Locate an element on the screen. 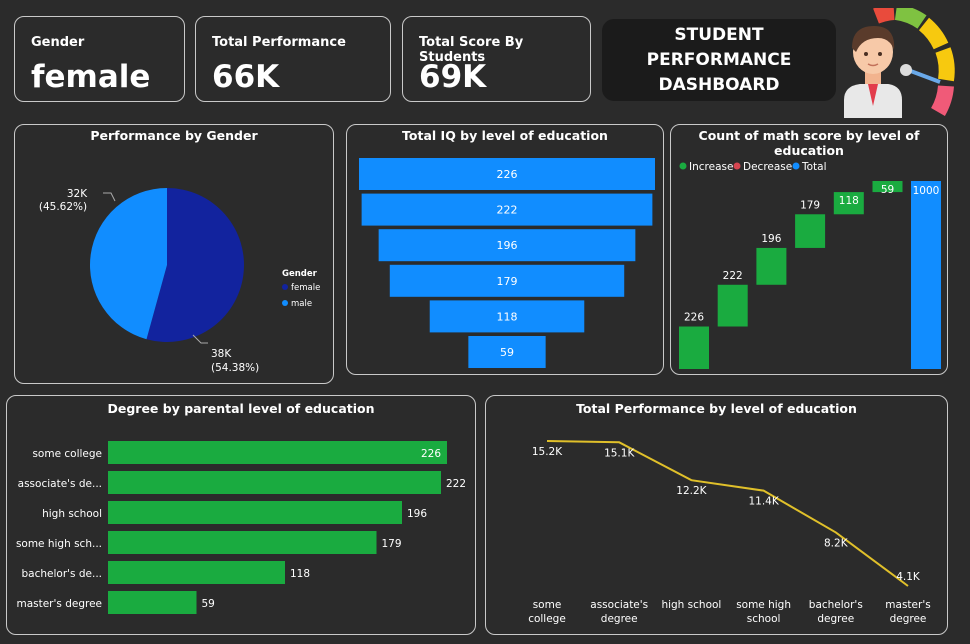 The width and height of the screenshot is (970, 644). waterfall-bar-label: 118 is located at coordinates (849, 201).